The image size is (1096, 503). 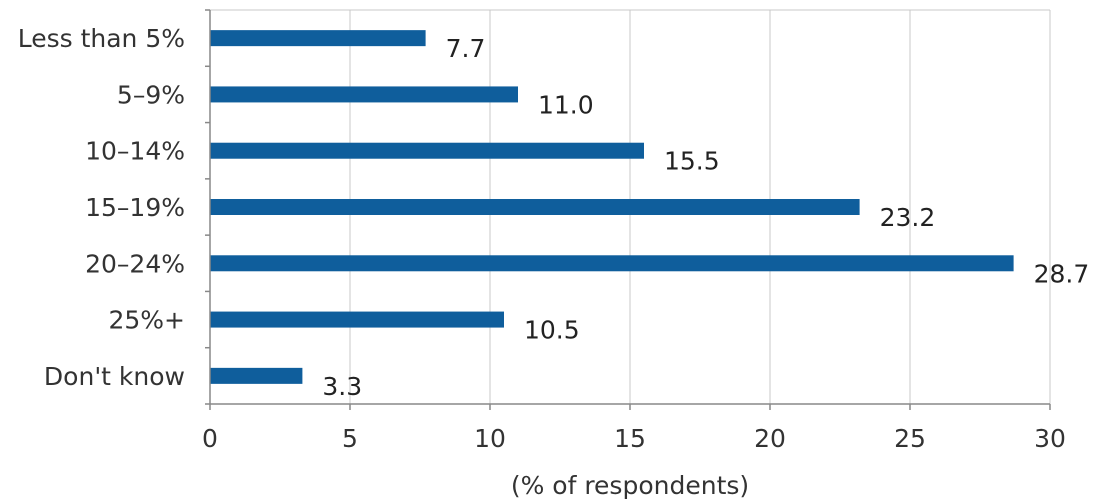 I want to click on x-tick-label-25: 25, so click(x=910, y=438).